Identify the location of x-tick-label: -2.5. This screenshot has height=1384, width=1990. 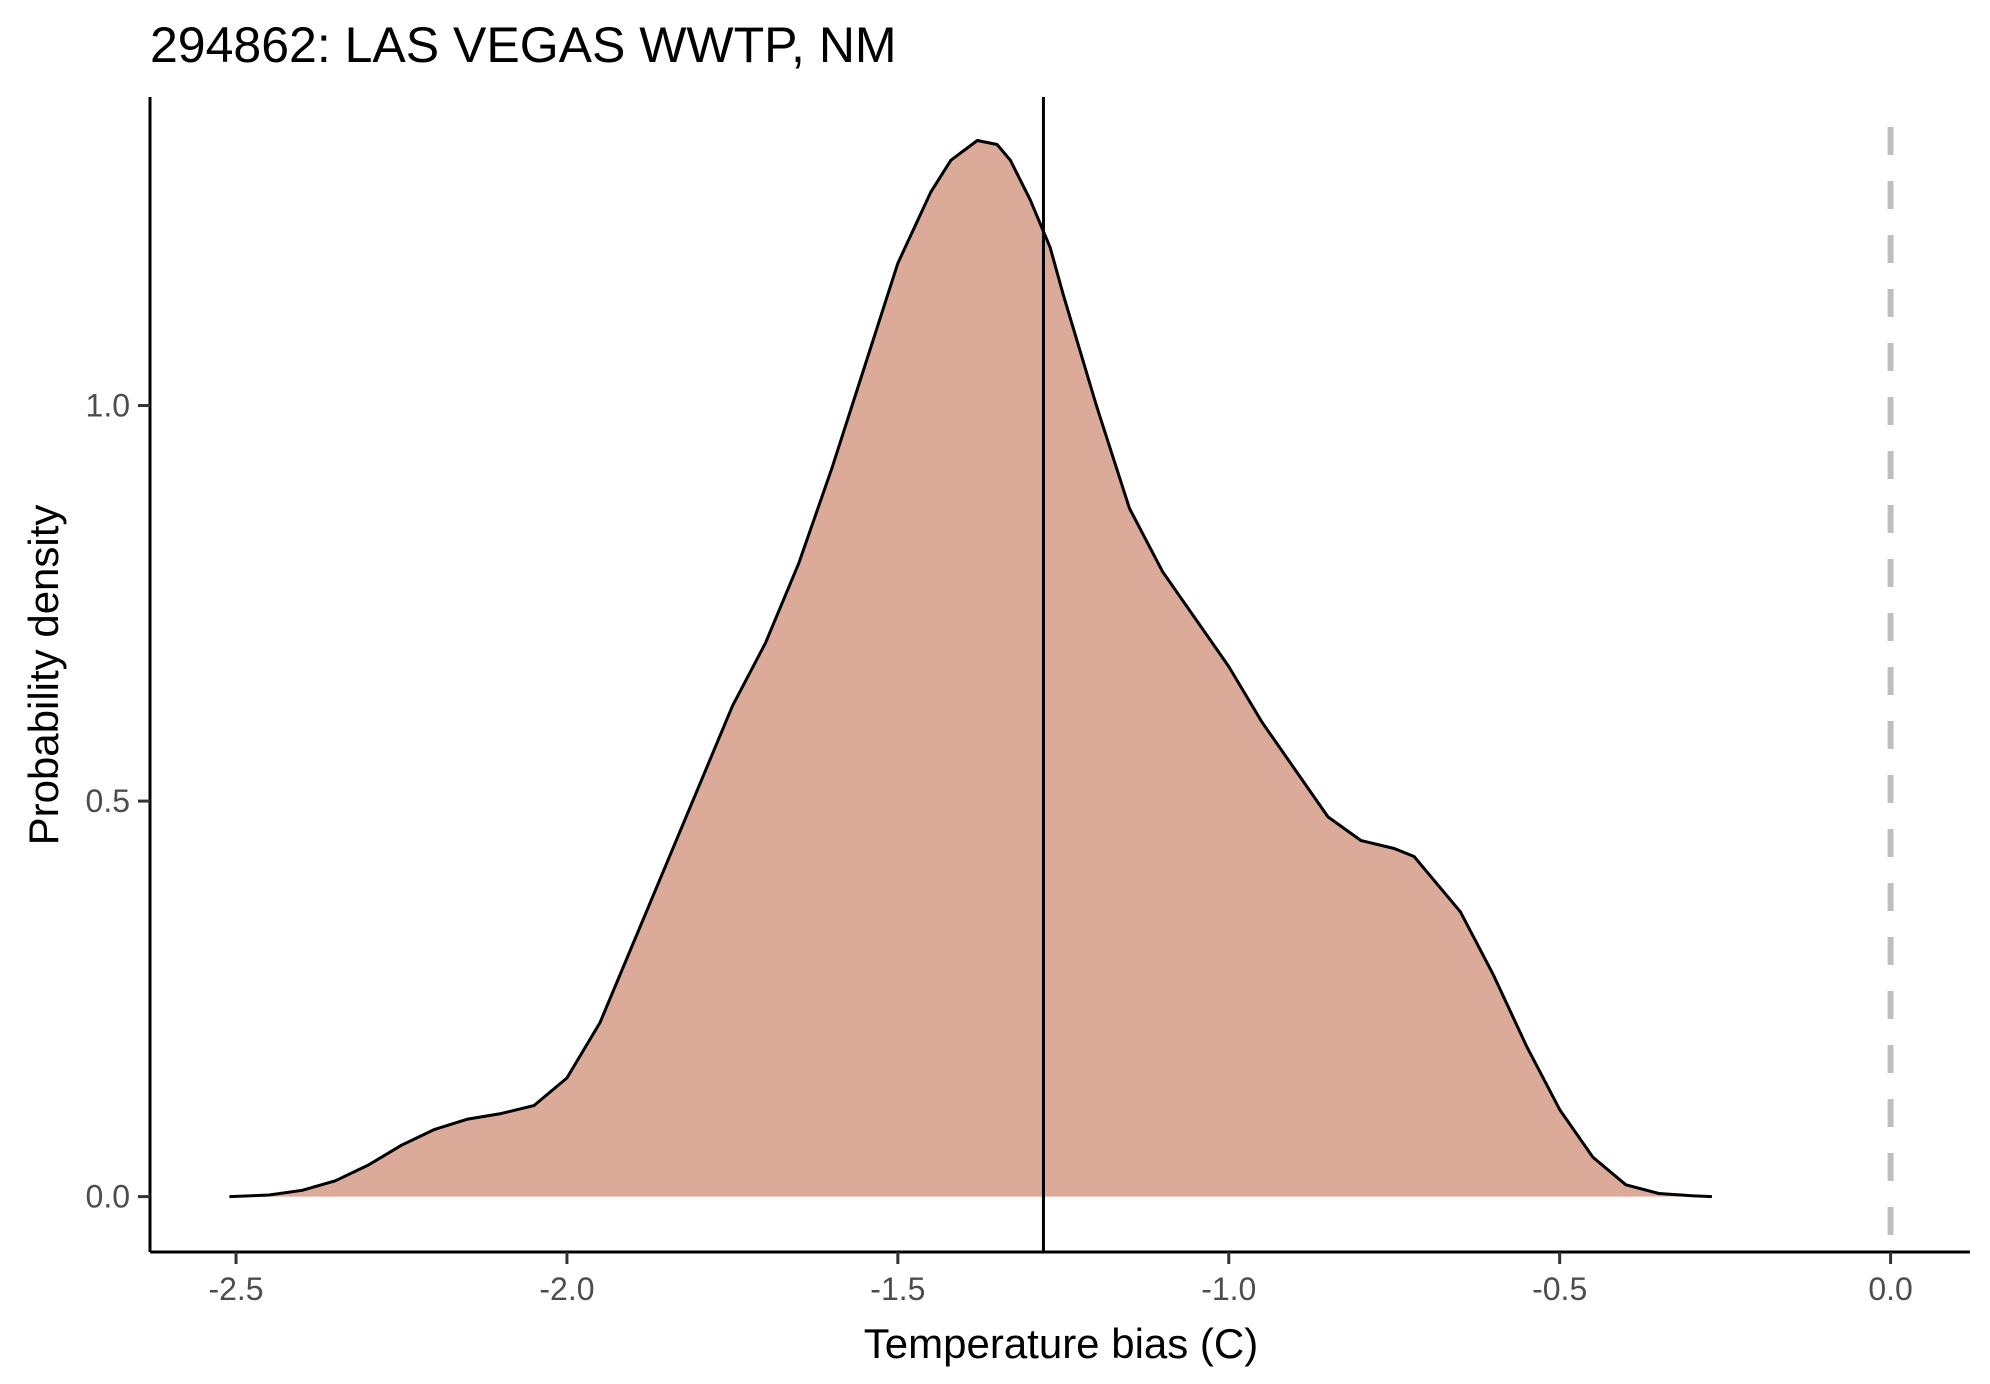
(235, 1289).